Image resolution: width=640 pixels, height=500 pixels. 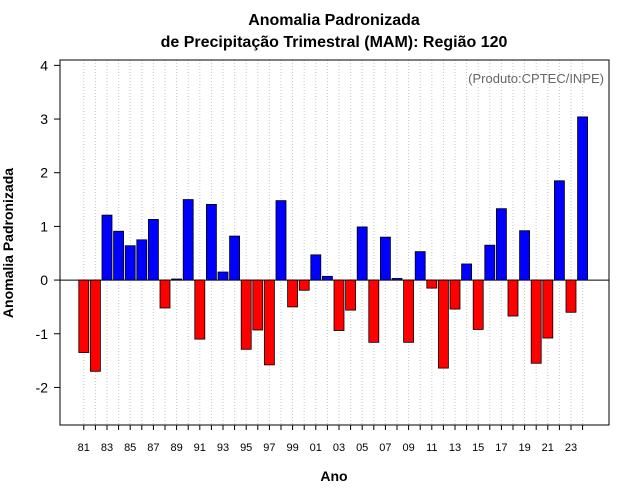 What do you see at coordinates (292, 448) in the screenshot?
I see `x-tick-label: 99` at bounding box center [292, 448].